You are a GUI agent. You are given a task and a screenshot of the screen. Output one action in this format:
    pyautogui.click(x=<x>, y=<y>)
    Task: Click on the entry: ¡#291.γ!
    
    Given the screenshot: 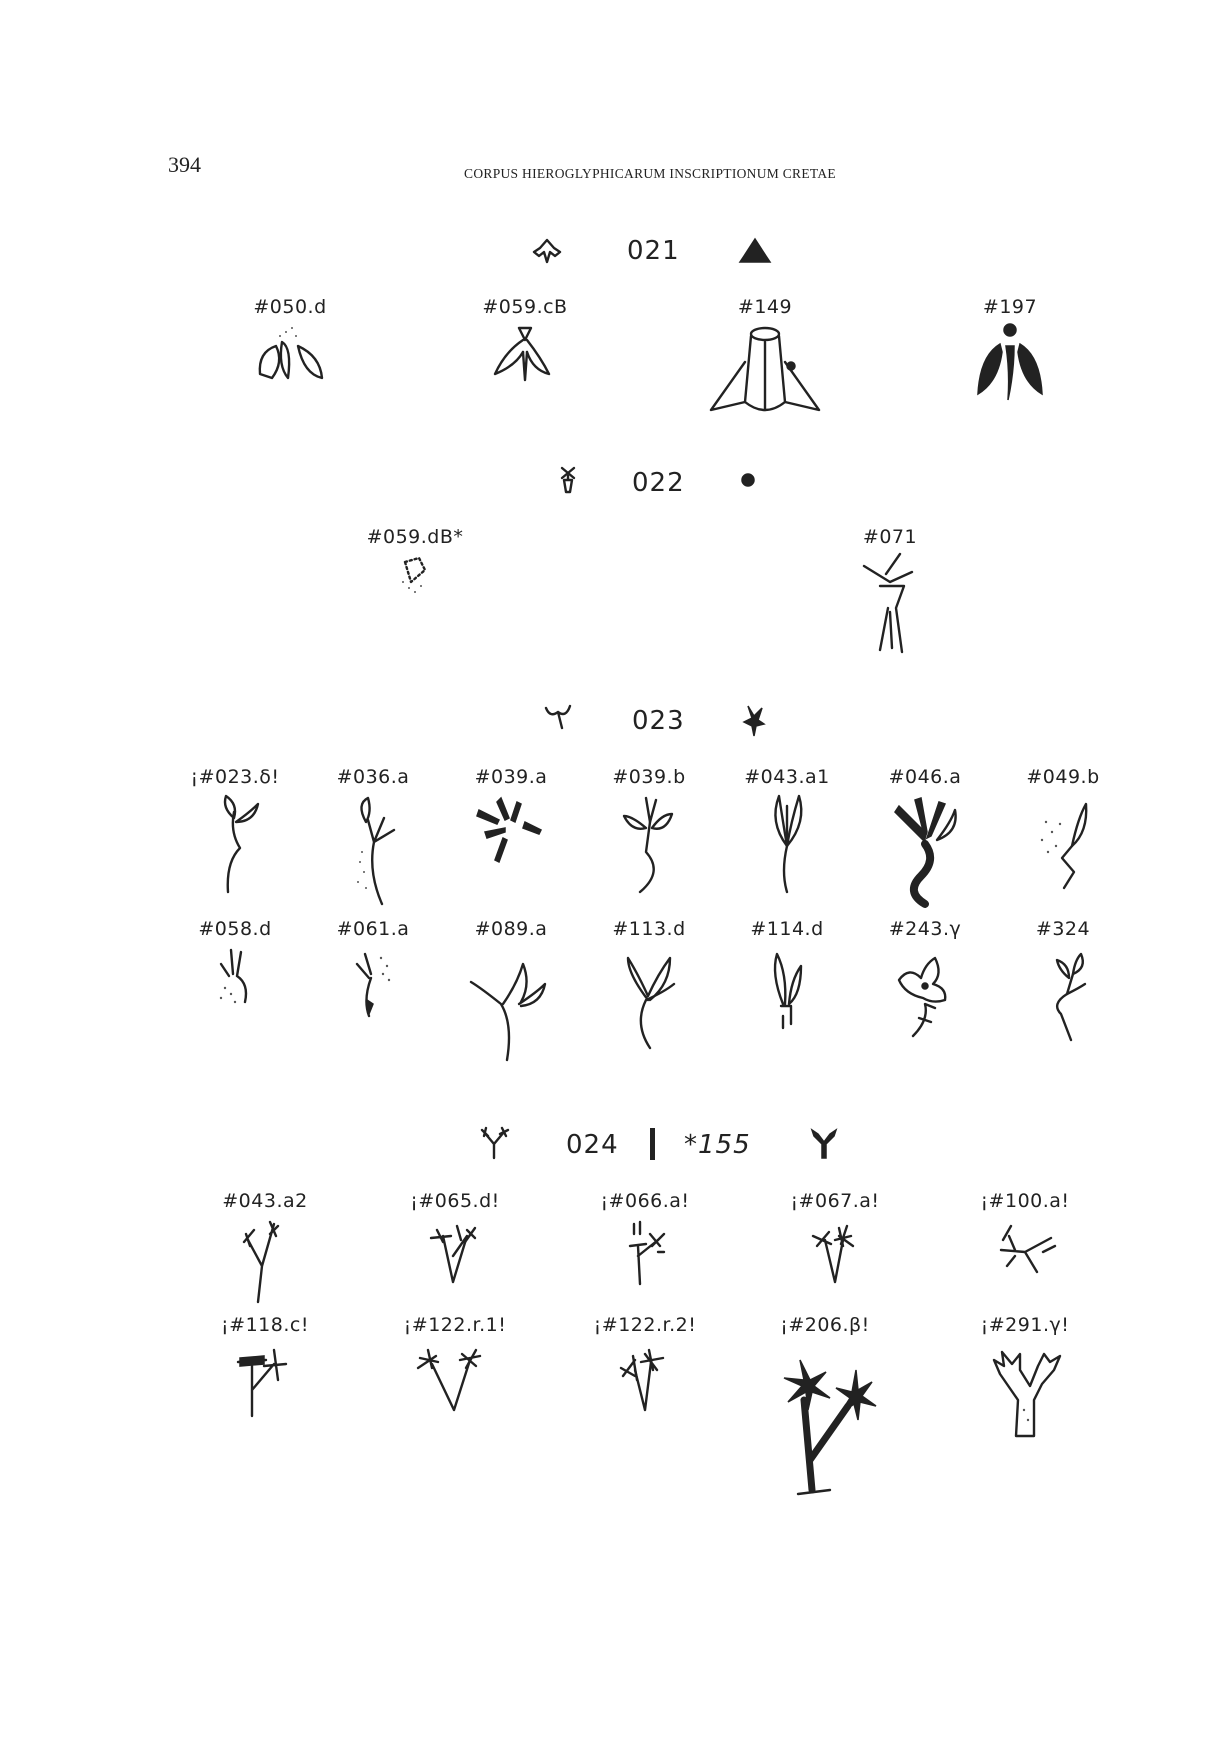 What is the action you would take?
    pyautogui.click(x=1025, y=1377)
    